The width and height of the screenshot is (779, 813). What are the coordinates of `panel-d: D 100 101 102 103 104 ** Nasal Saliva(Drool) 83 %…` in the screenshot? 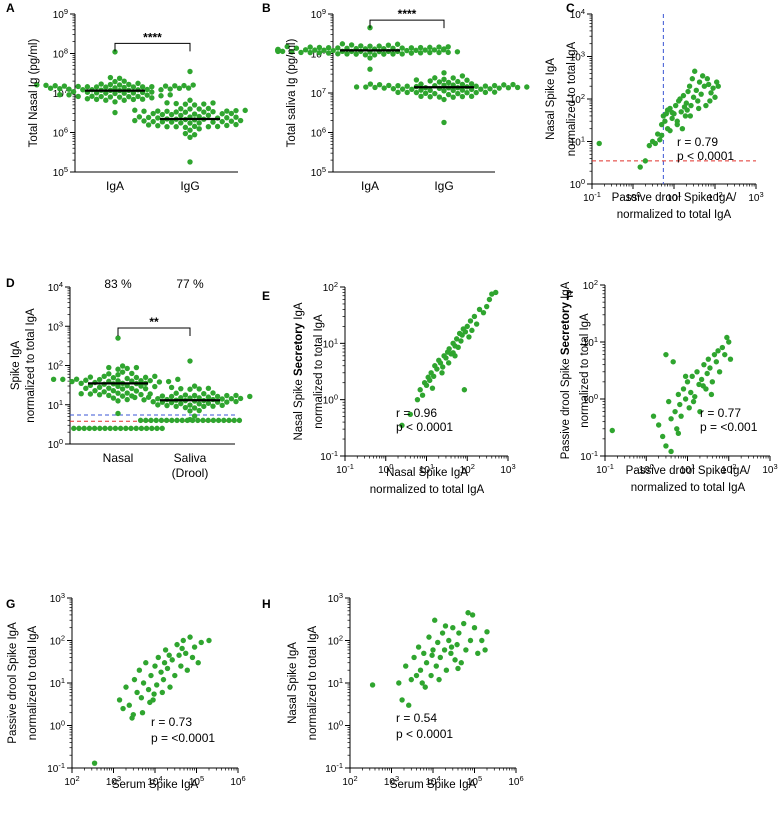 It's located at (129, 378).